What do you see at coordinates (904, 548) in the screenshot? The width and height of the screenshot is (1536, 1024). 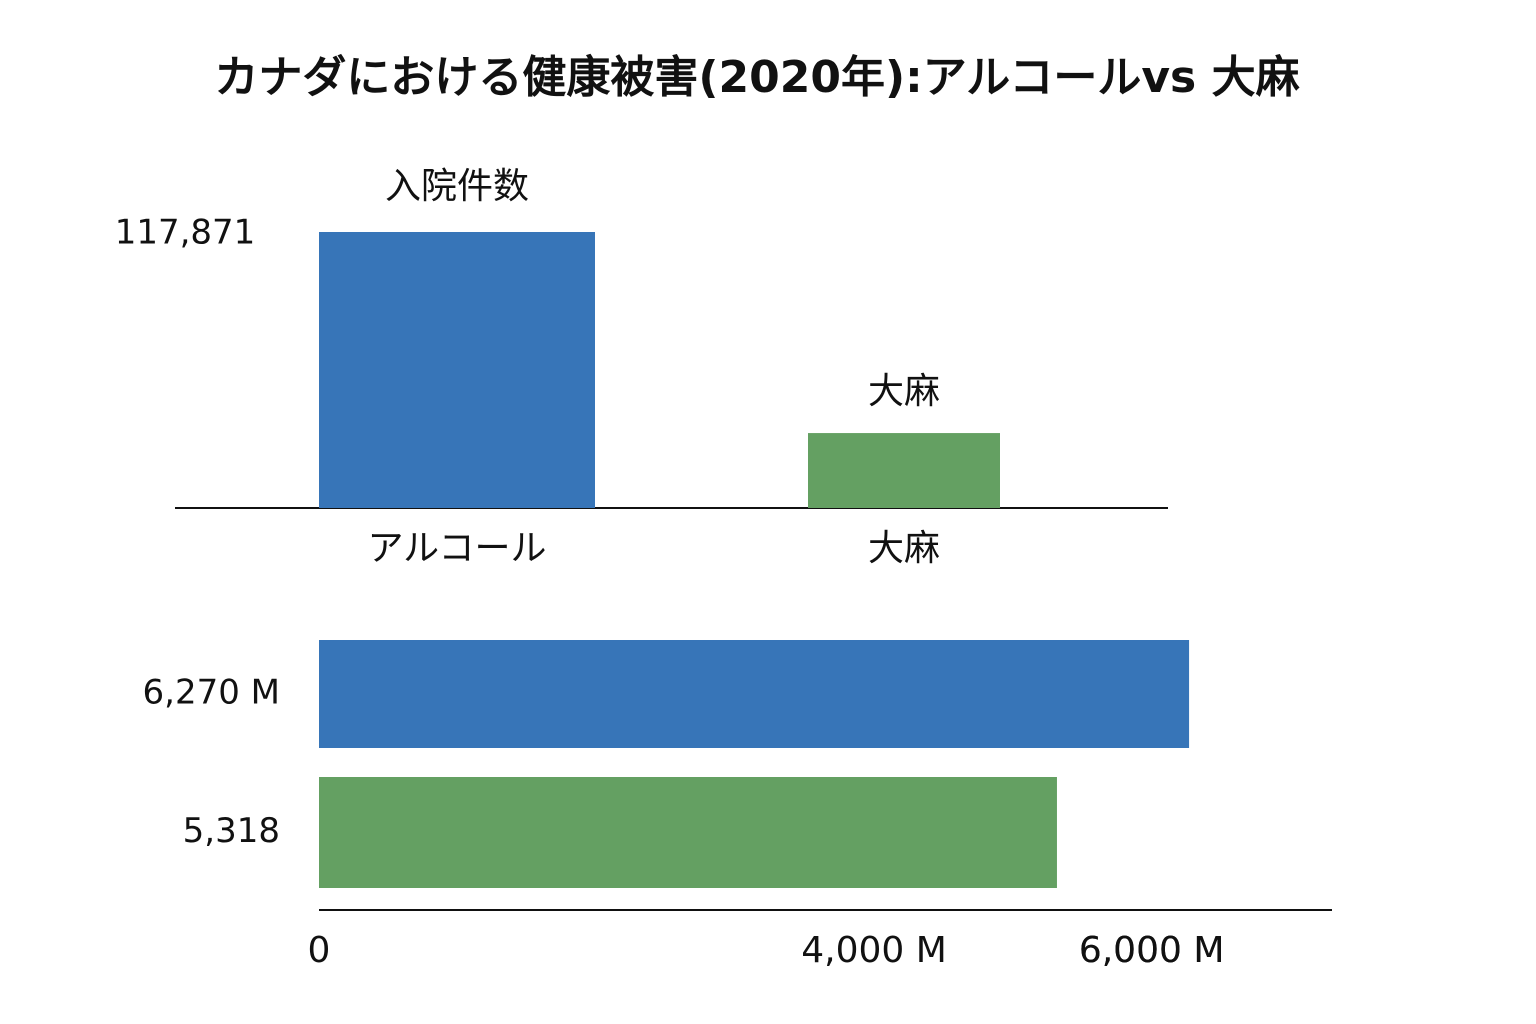 I see `x-tick-label: 大麻` at bounding box center [904, 548].